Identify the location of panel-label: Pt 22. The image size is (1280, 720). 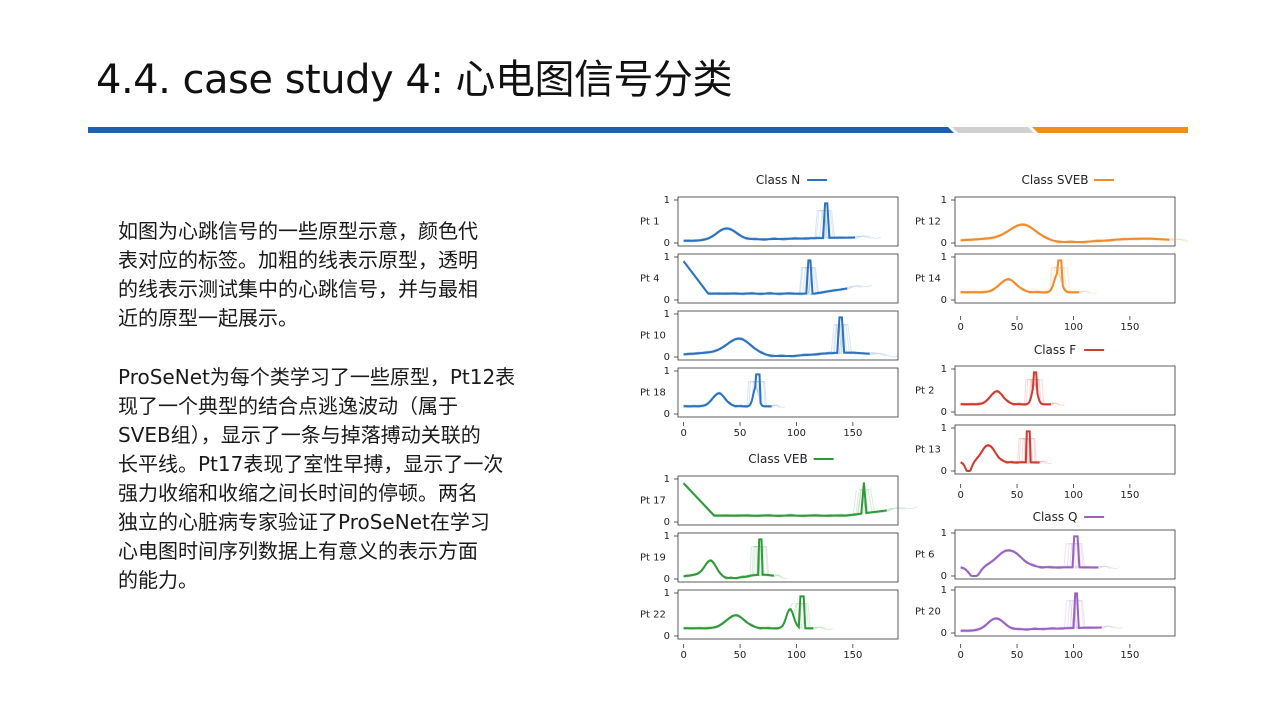
(653, 615).